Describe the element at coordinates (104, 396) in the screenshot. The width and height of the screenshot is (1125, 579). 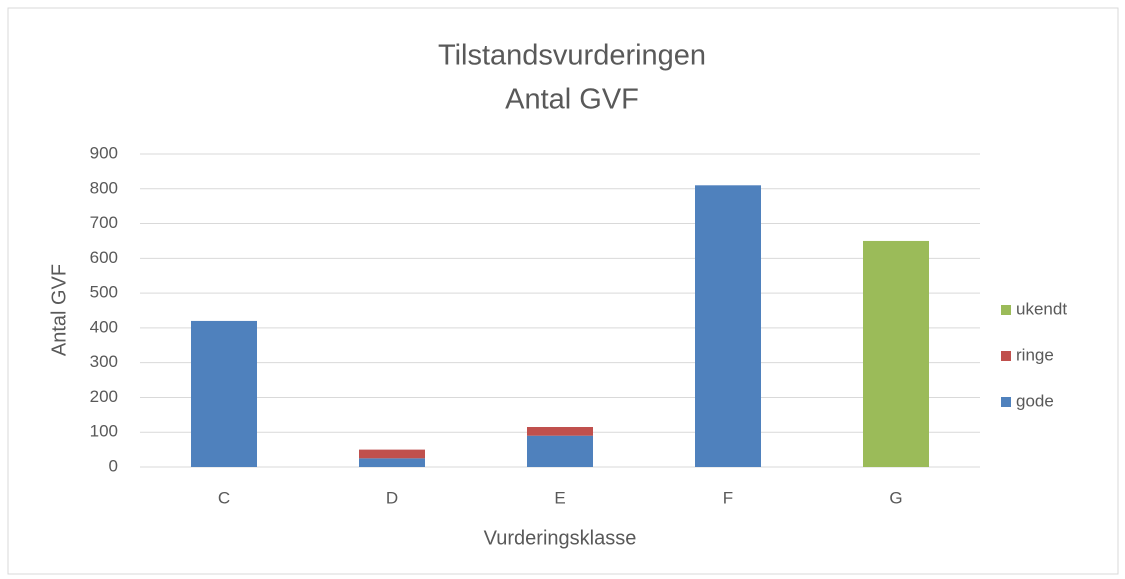
I see `y-tick-label: 200` at that location.